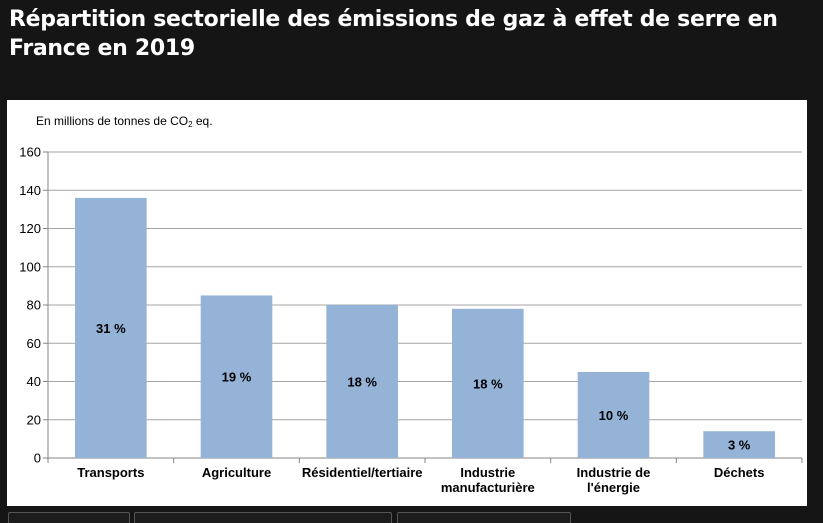 Image resolution: width=823 pixels, height=523 pixels. What do you see at coordinates (30, 228) in the screenshot?
I see `y-tick-label: 120` at bounding box center [30, 228].